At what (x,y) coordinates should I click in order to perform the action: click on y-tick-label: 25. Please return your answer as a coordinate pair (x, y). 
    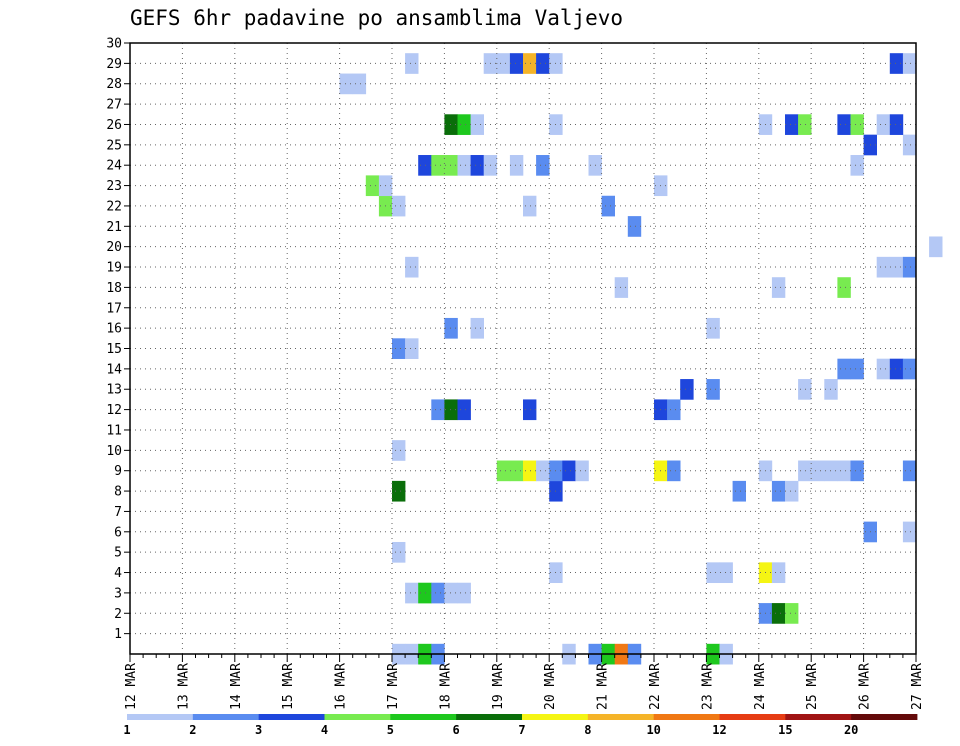
    Looking at the image, I should click on (114, 145).